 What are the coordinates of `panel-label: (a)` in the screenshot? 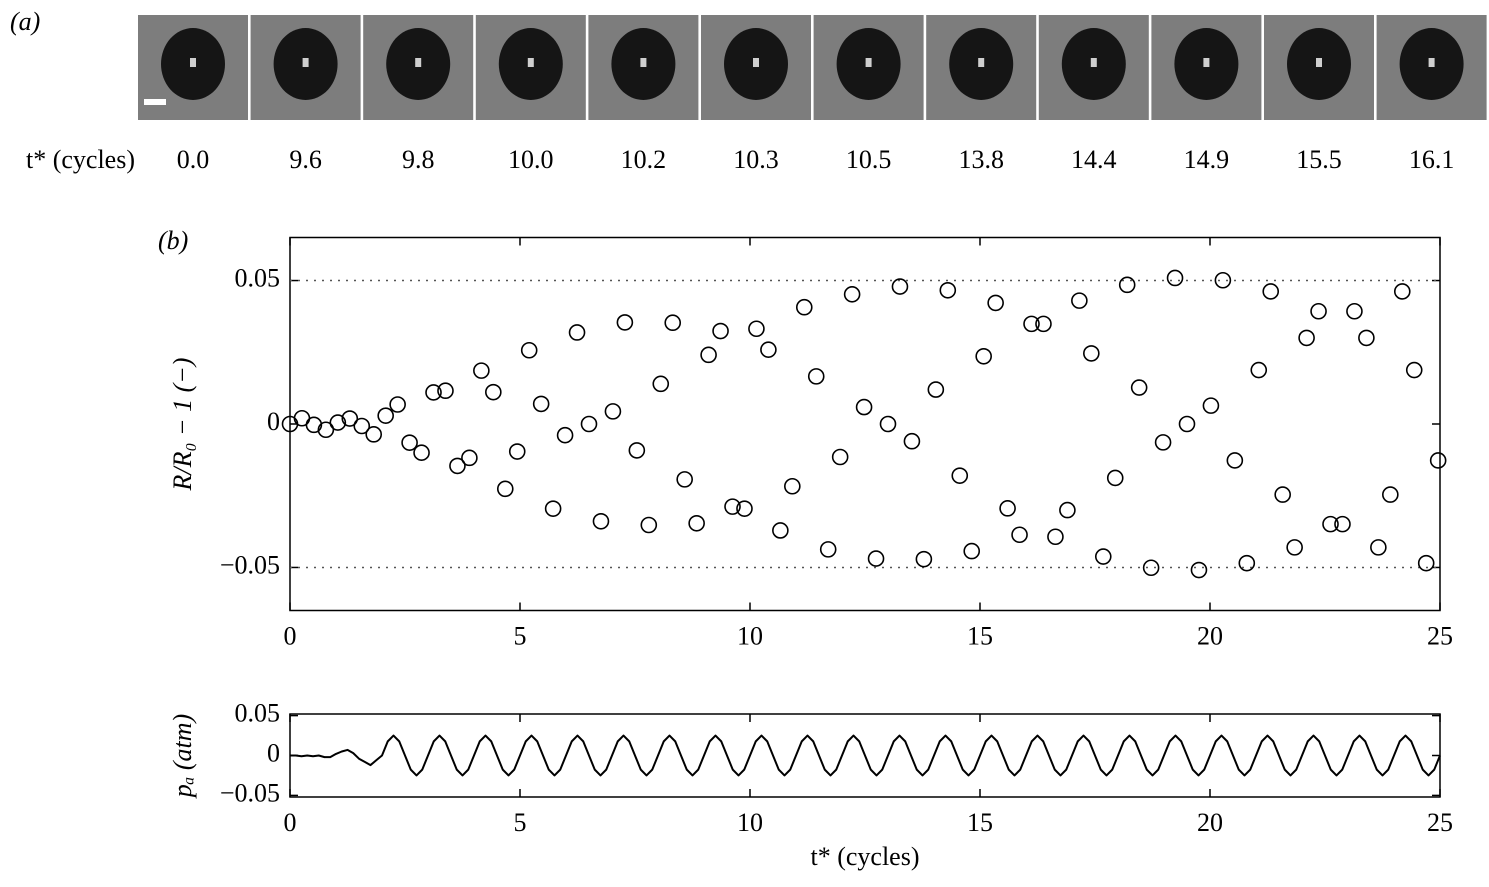 It's located at (25, 21).